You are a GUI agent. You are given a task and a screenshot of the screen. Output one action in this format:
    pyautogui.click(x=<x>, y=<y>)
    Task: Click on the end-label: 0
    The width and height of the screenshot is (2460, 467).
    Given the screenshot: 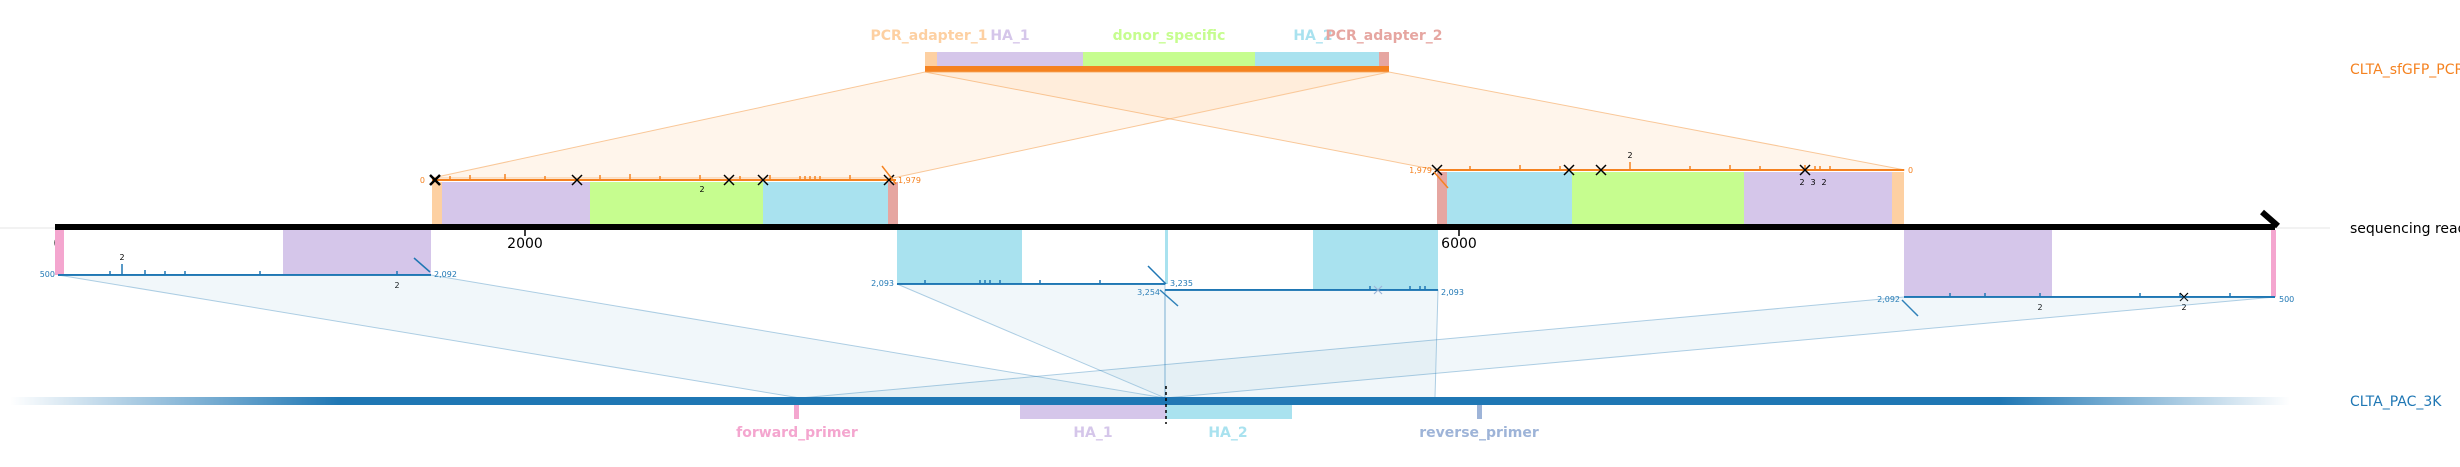 What is the action you would take?
    pyautogui.click(x=1910, y=170)
    